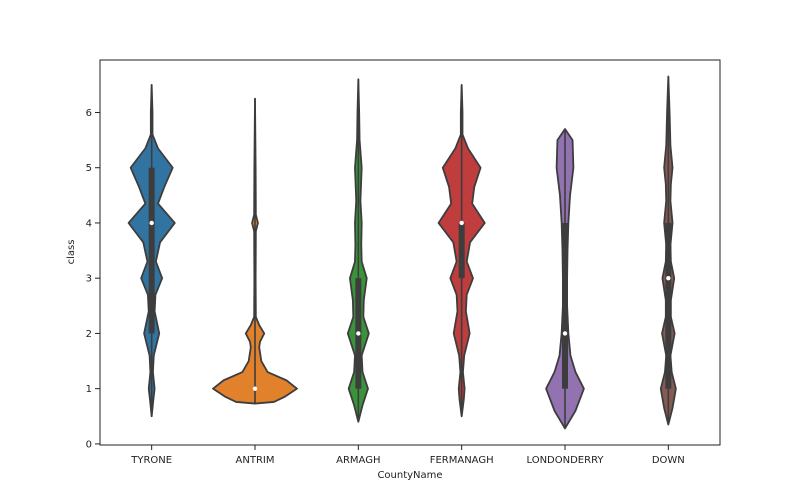 The height and width of the screenshot is (500, 800). What do you see at coordinates (71, 252) in the screenshot?
I see `y-axis-label: class` at bounding box center [71, 252].